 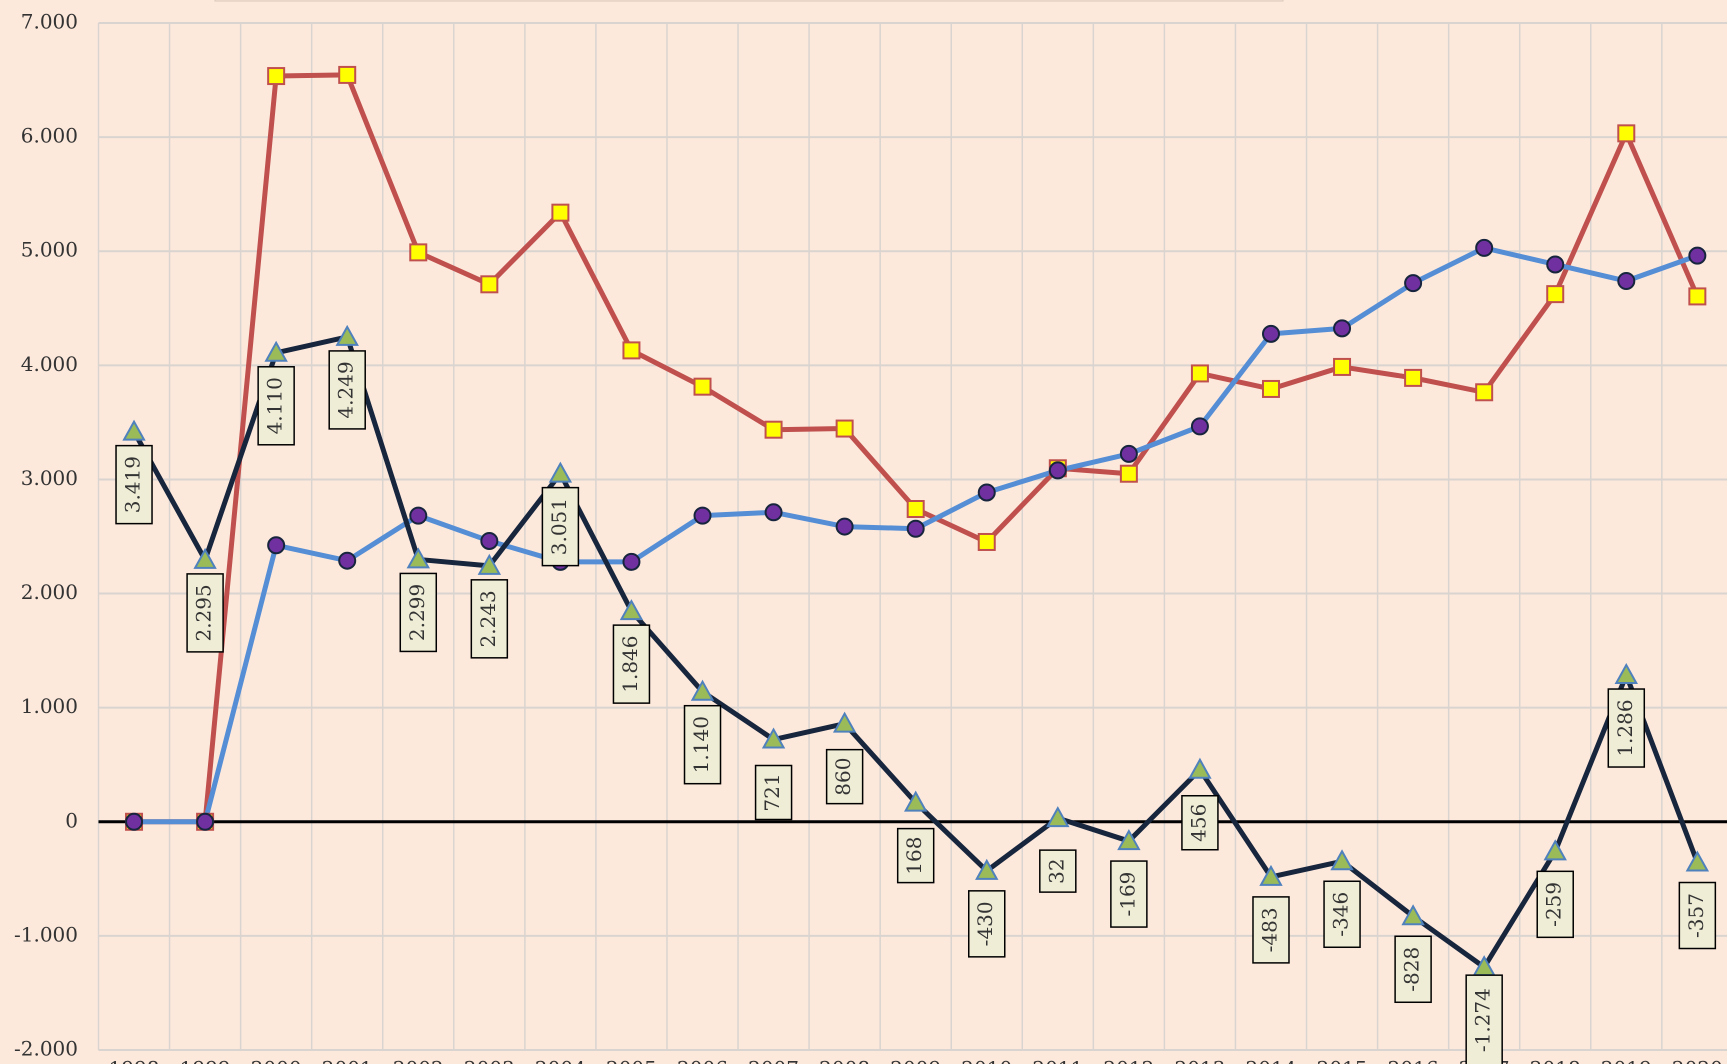 I want to click on x-tick-label: 2018, so click(x=1555, y=1060).